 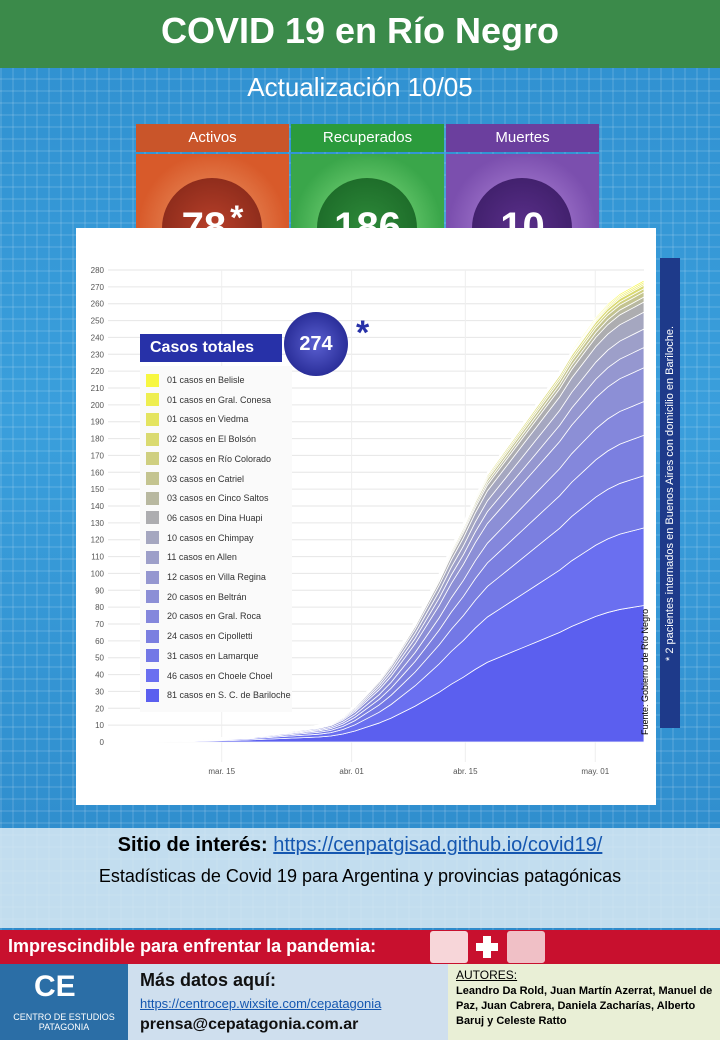 I want to click on y-tick-label: 210, so click(x=98, y=388).